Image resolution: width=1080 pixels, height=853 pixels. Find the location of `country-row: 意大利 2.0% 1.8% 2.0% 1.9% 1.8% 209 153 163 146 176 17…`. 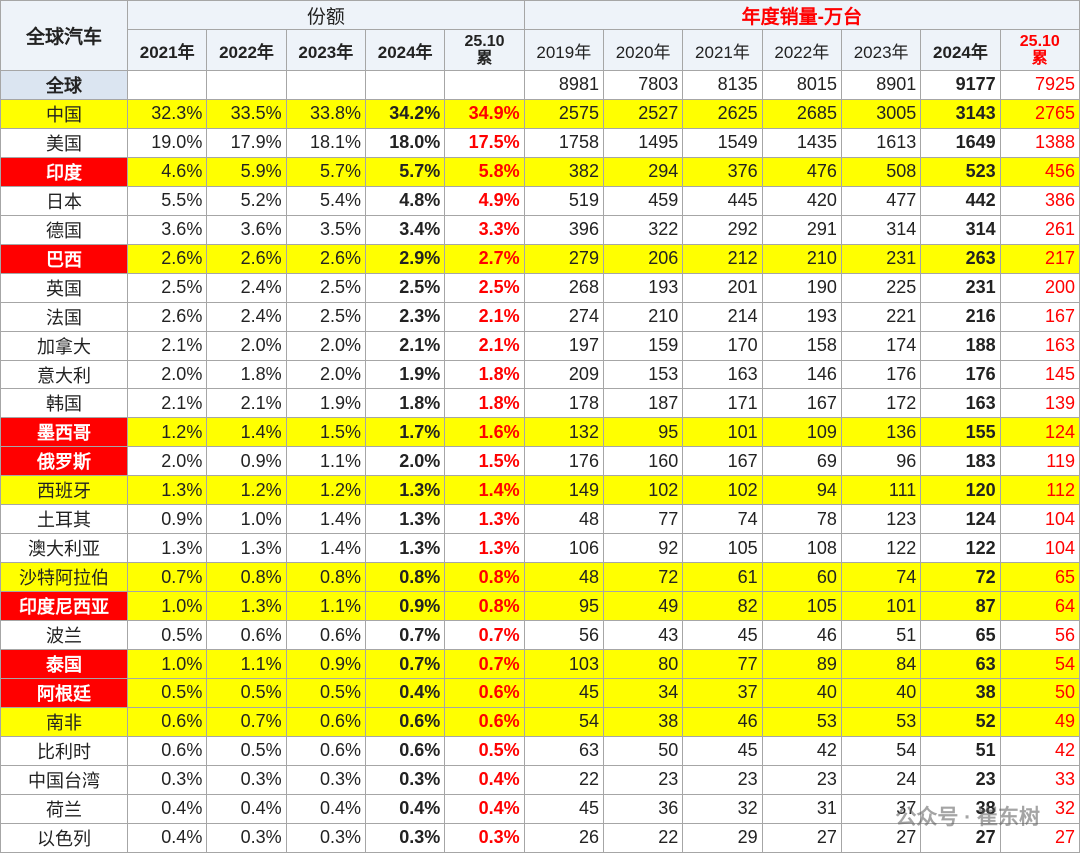

country-row: 意大利 2.0% 1.8% 2.0% 1.9% 1.8% 209 153 163 146 176 17… is located at coordinates (540, 374).